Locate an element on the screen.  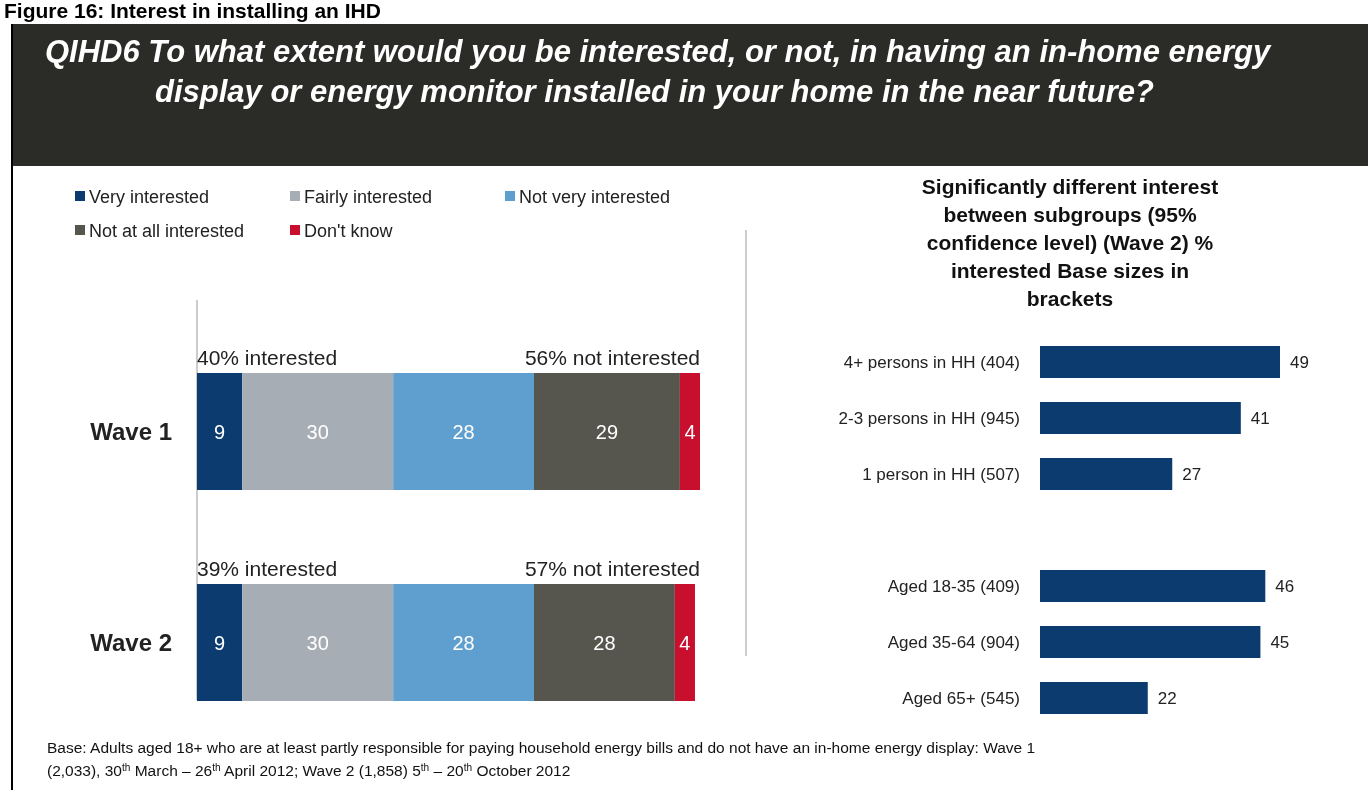
legend-label: Don't know is located at coordinates (349, 231).